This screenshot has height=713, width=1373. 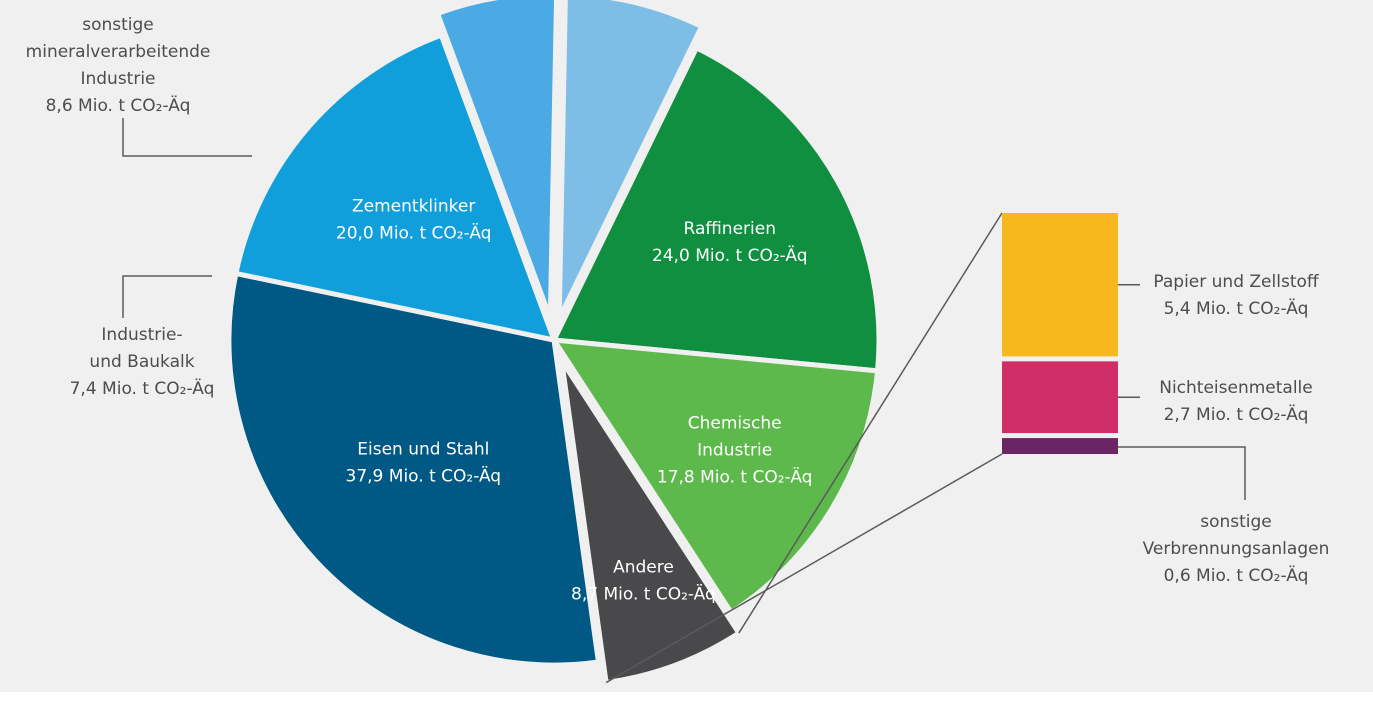 I want to click on slice-label-chemische-industrie: Chemische Industrie 17,8 Mio. t CO₂-Äq, so click(x=735, y=450).